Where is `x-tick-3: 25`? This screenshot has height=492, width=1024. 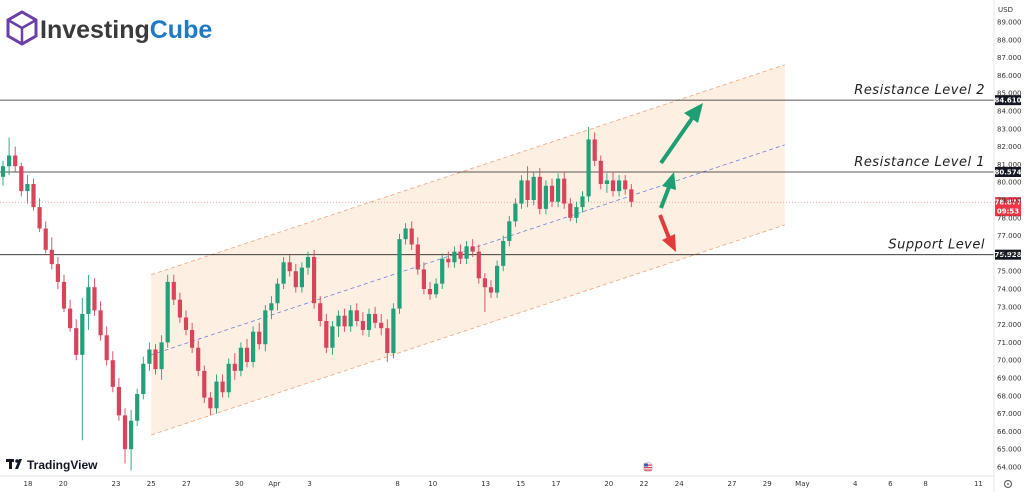
x-tick-3: 25 is located at coordinates (151, 484).